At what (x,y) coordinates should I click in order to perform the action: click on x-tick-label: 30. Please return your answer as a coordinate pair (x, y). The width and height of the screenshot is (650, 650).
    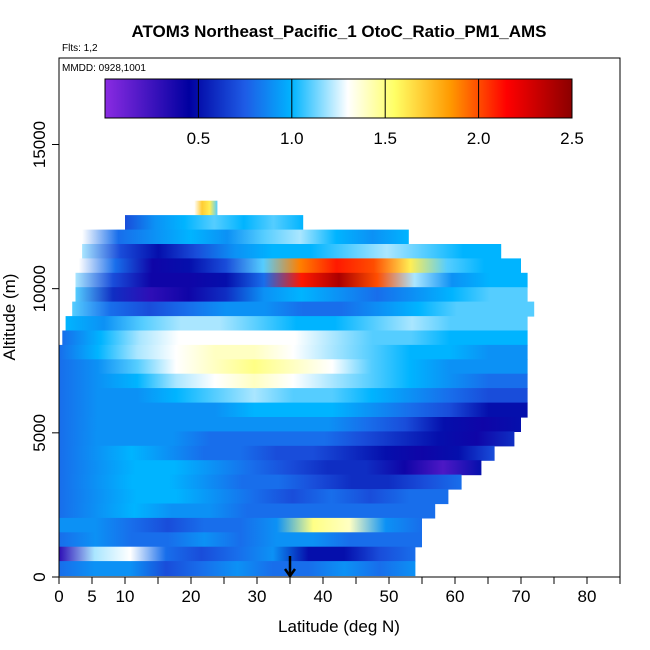
    Looking at the image, I should click on (257, 596).